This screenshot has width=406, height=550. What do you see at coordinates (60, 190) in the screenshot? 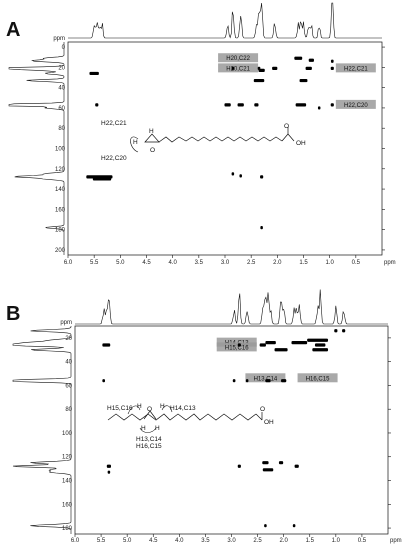
I see `y-tick-label: 140` at bounding box center [60, 190].